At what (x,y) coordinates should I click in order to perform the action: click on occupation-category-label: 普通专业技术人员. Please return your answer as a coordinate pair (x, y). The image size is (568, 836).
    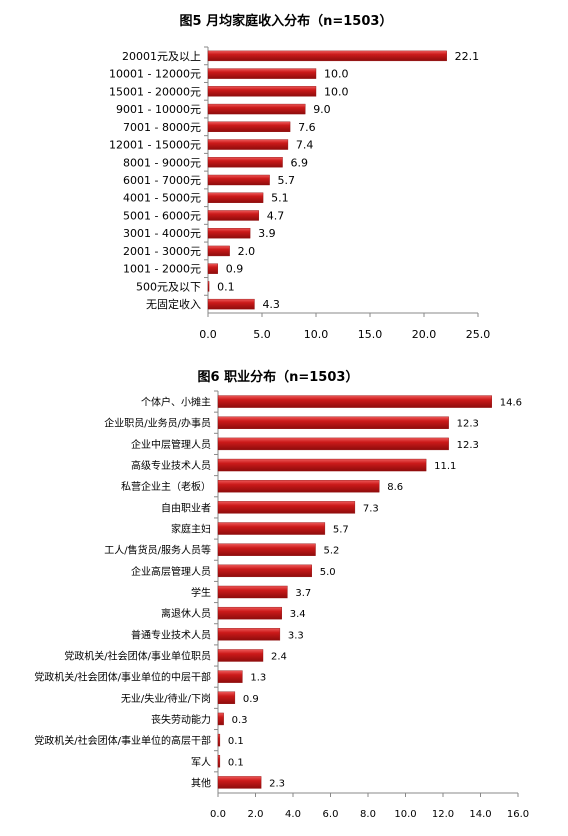
    Looking at the image, I should click on (171, 634).